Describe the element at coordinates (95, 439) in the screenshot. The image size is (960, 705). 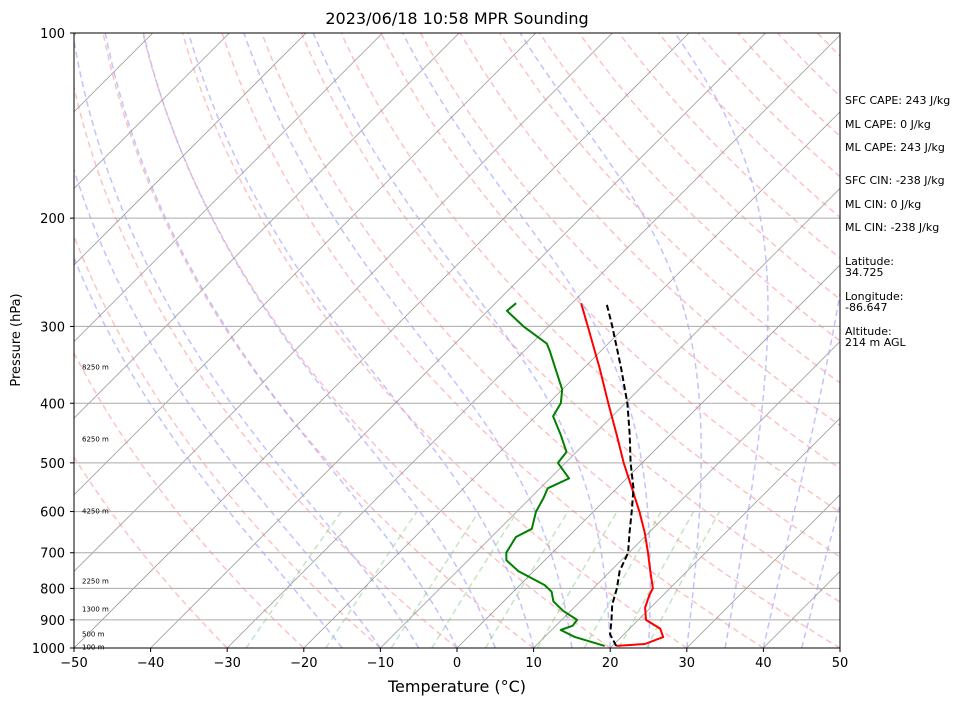
I see `height-label: 6250 m` at that location.